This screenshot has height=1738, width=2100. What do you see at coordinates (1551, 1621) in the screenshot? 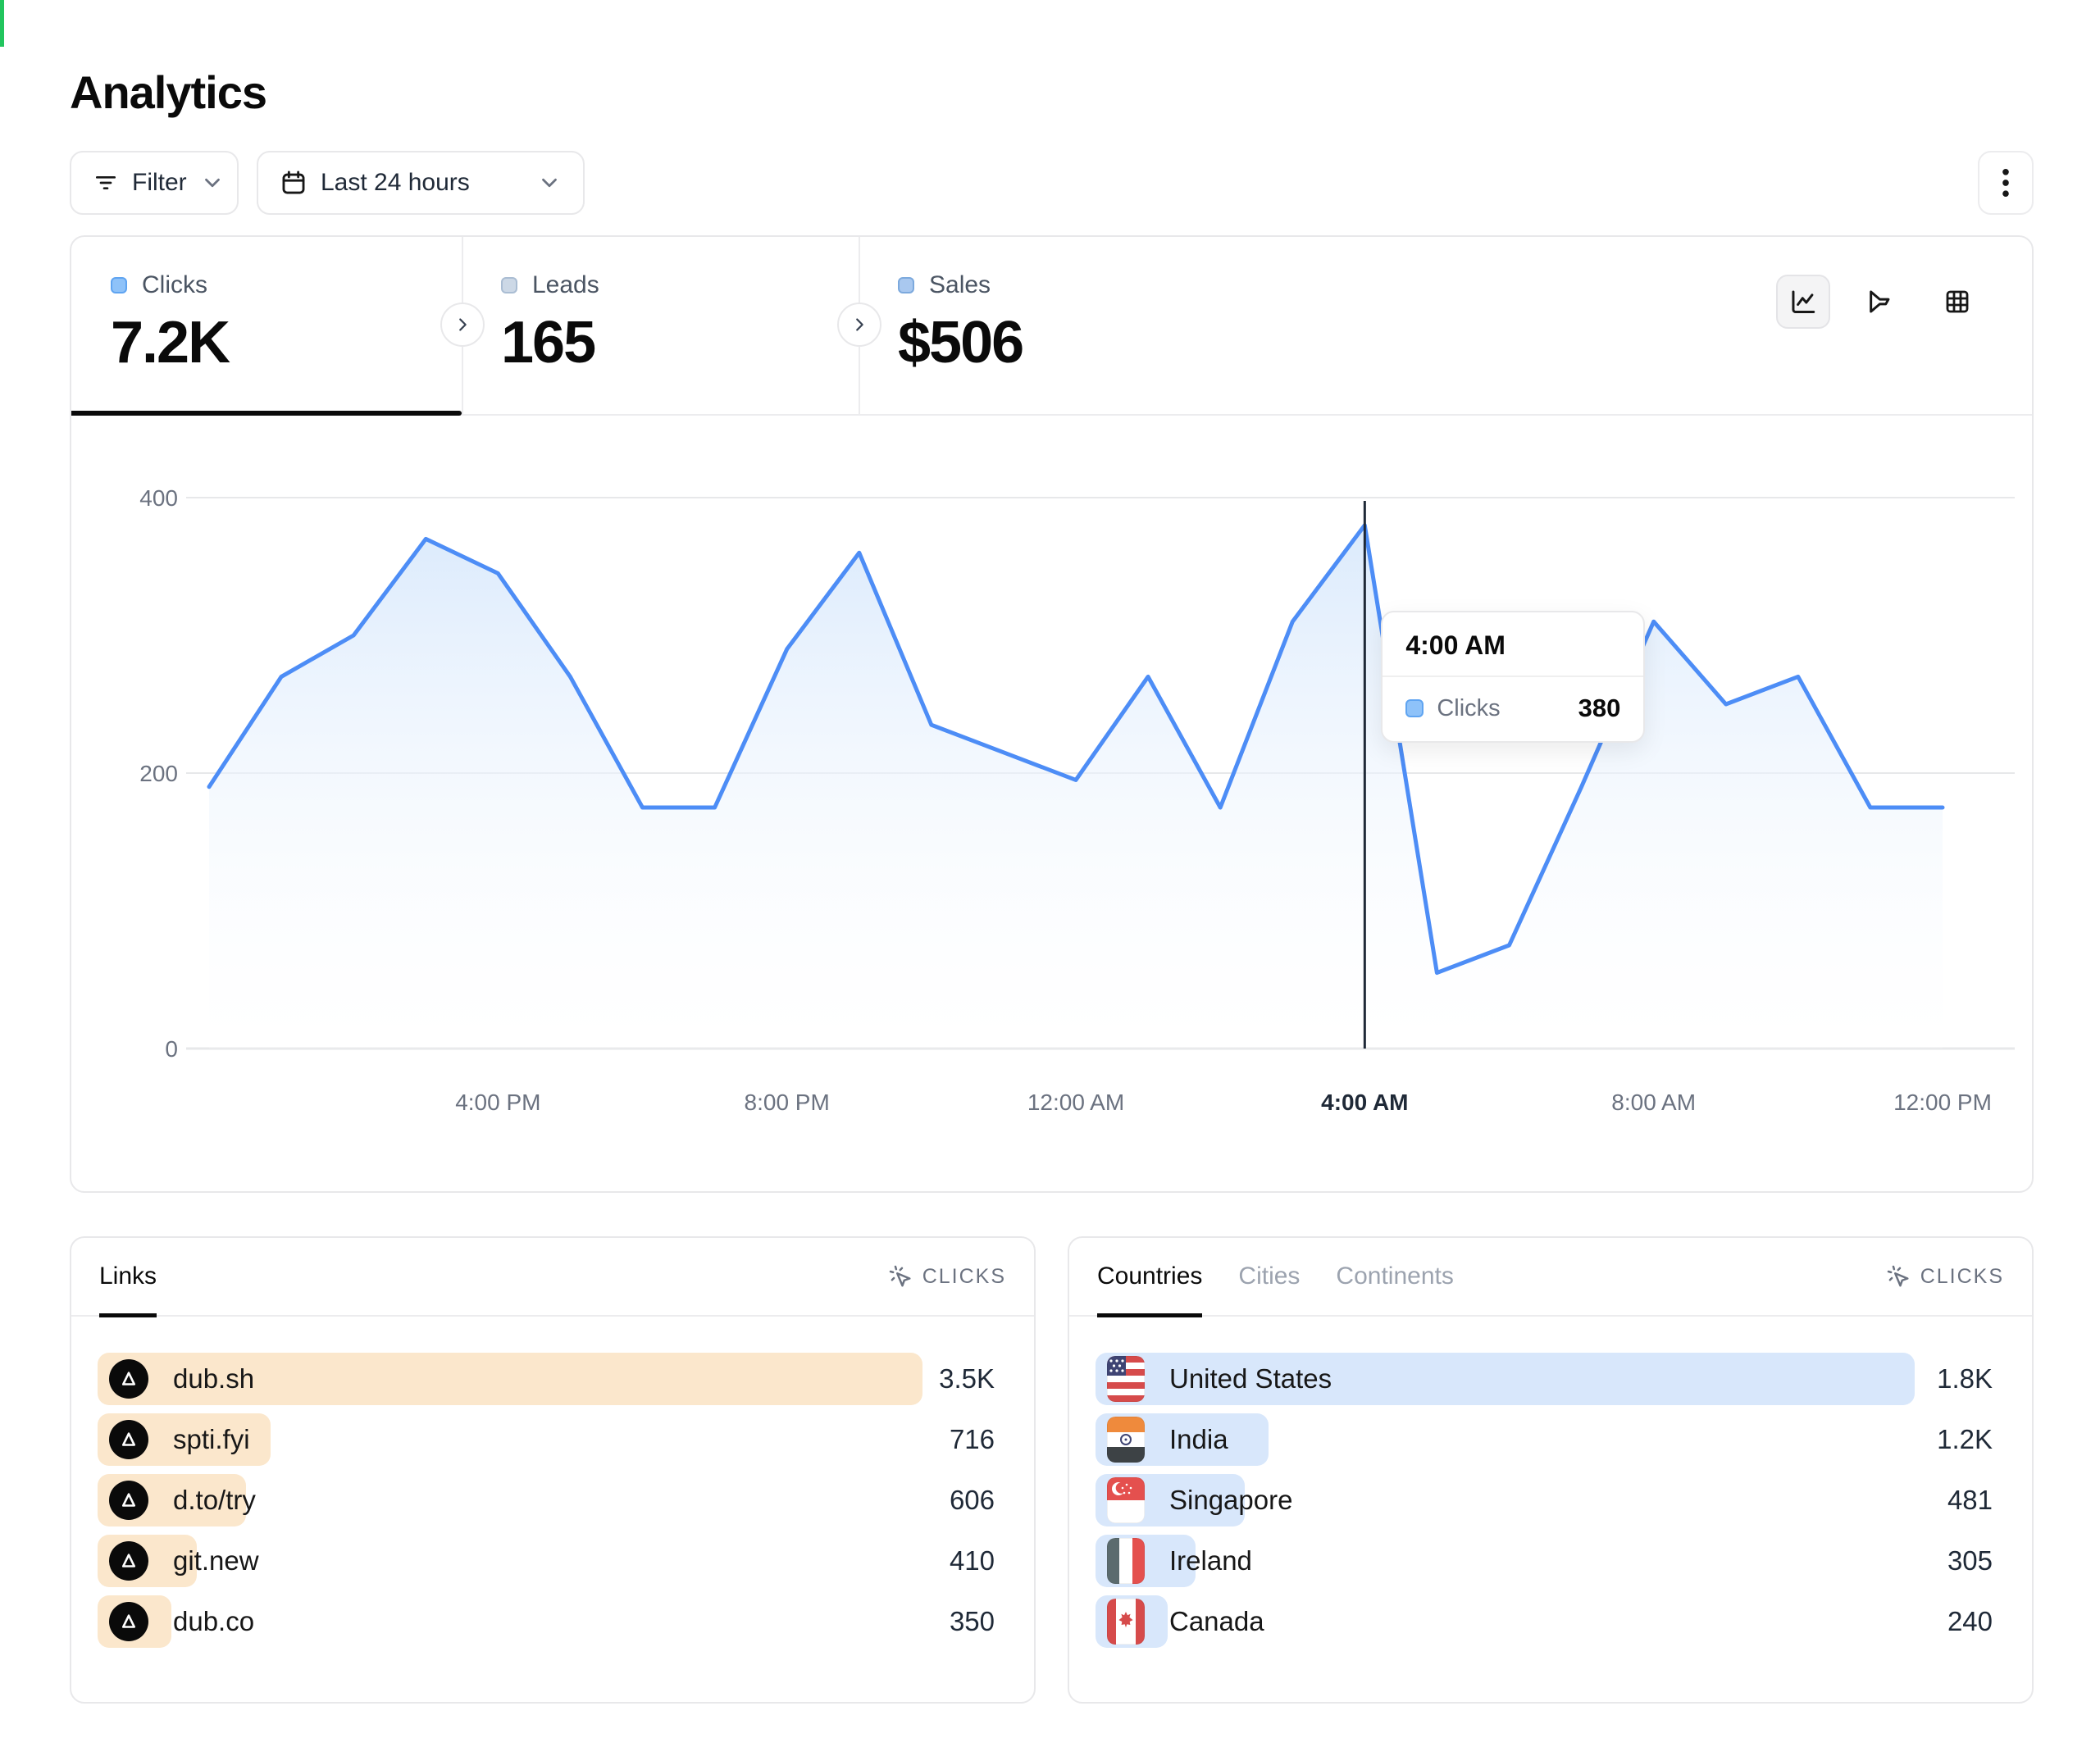
I see `country-row: Canada 240` at bounding box center [1551, 1621].